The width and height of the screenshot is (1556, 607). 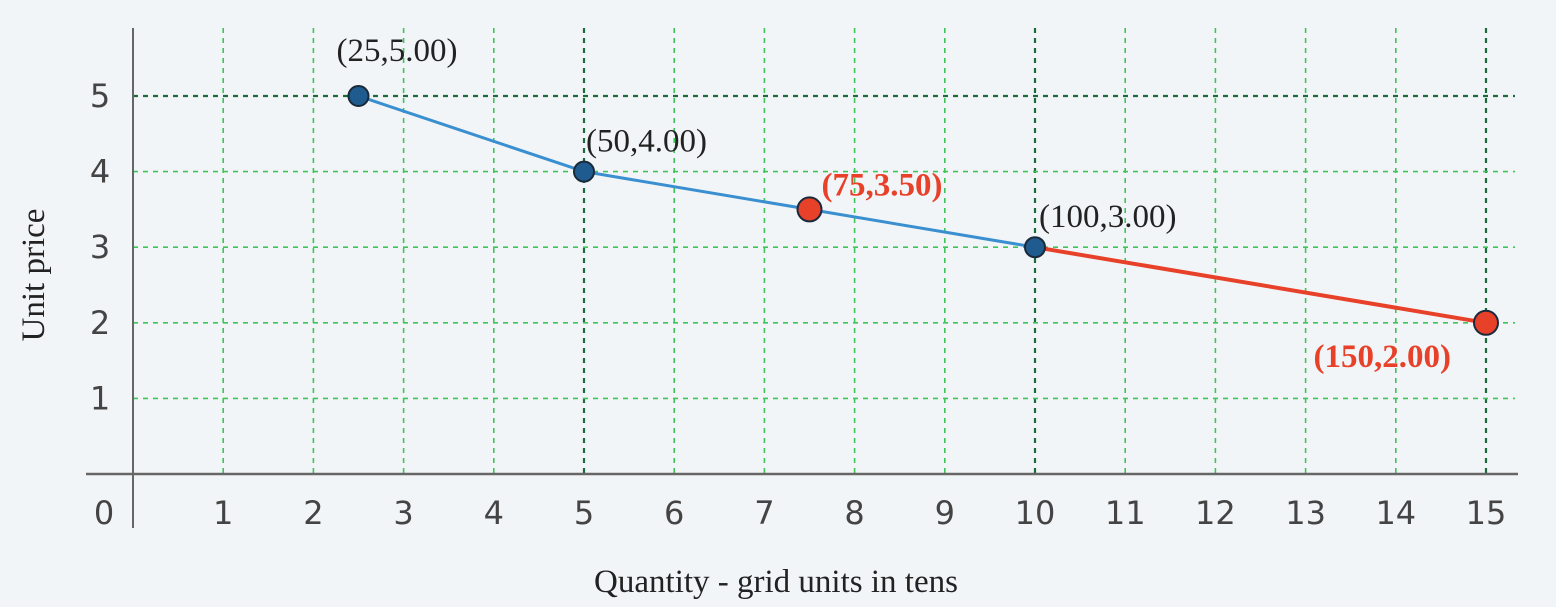 I want to click on series-line-blue, so click(x=697, y=171).